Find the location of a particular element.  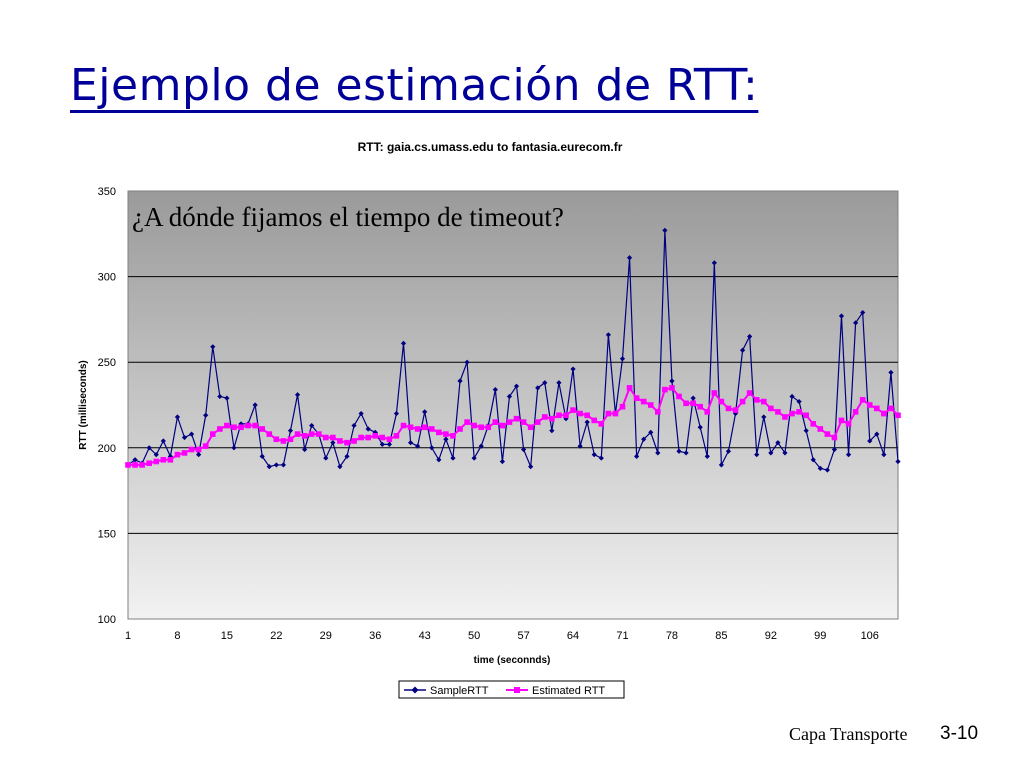

y-tick-label: 350 is located at coordinates (107, 192).